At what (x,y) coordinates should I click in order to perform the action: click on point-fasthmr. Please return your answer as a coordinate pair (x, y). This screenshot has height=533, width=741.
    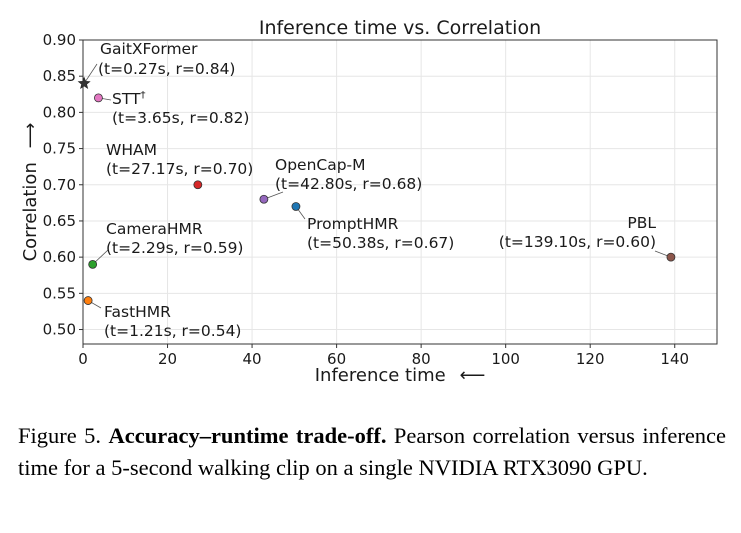
    Looking at the image, I should click on (88, 300).